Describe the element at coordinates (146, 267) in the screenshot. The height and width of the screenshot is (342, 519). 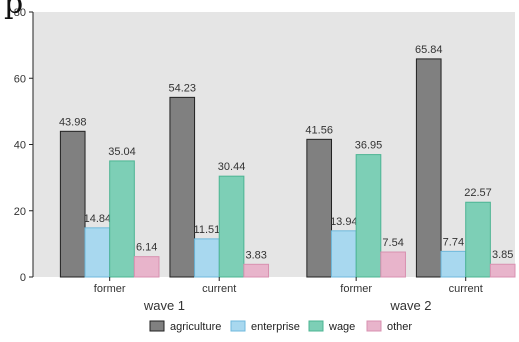
I see `bar-wave-1-former-other` at that location.